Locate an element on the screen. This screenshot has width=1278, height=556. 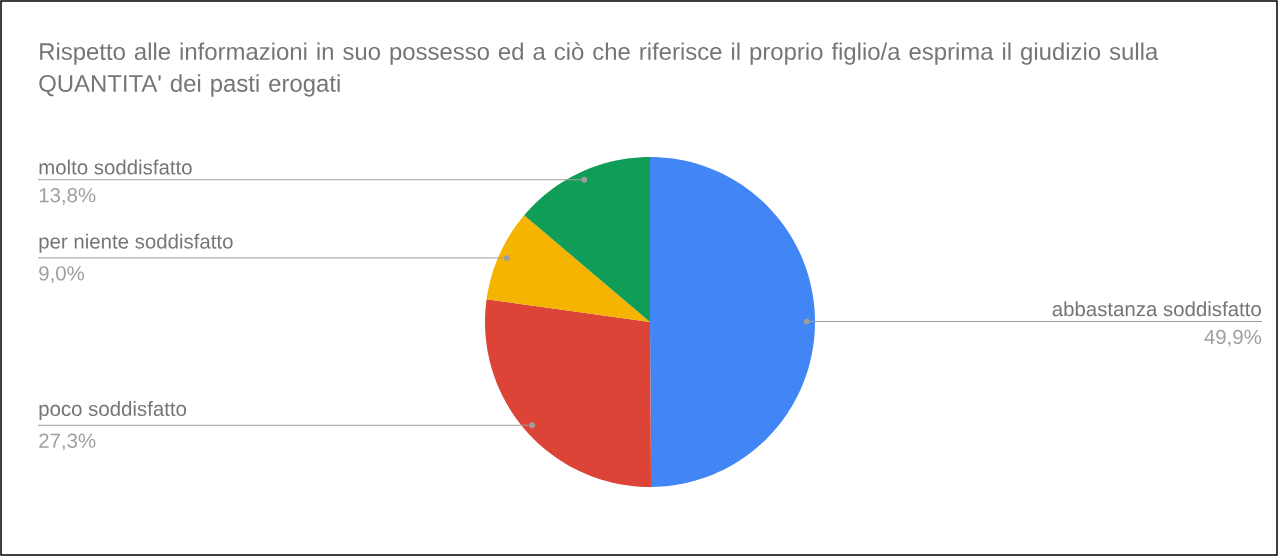
data-label: 13,8% is located at coordinates (67, 196).